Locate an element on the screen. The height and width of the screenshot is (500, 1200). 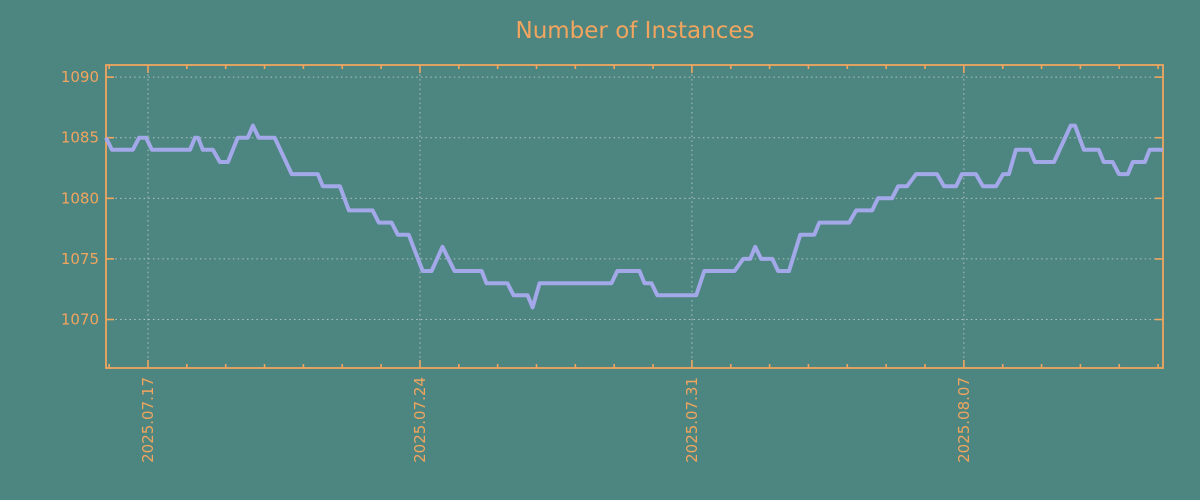
x-tick-label: 2025.08.07 is located at coordinates (964, 420).